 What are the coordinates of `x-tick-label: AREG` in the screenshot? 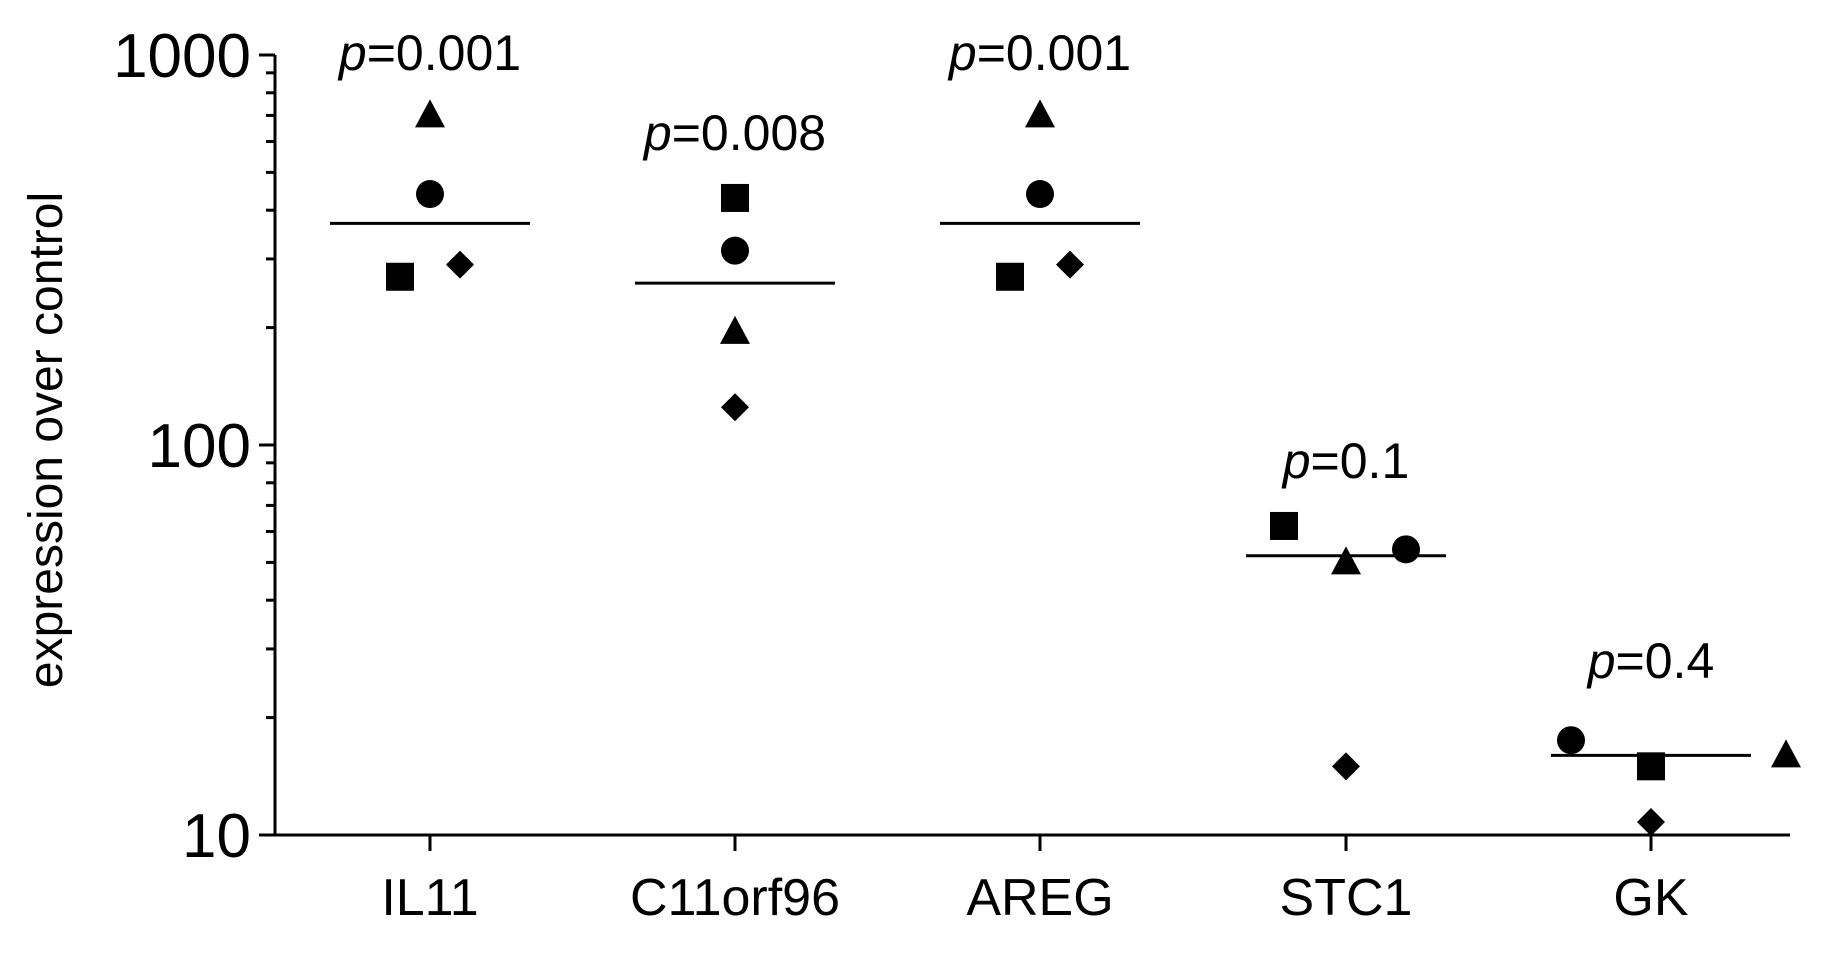 It's located at (1039, 898).